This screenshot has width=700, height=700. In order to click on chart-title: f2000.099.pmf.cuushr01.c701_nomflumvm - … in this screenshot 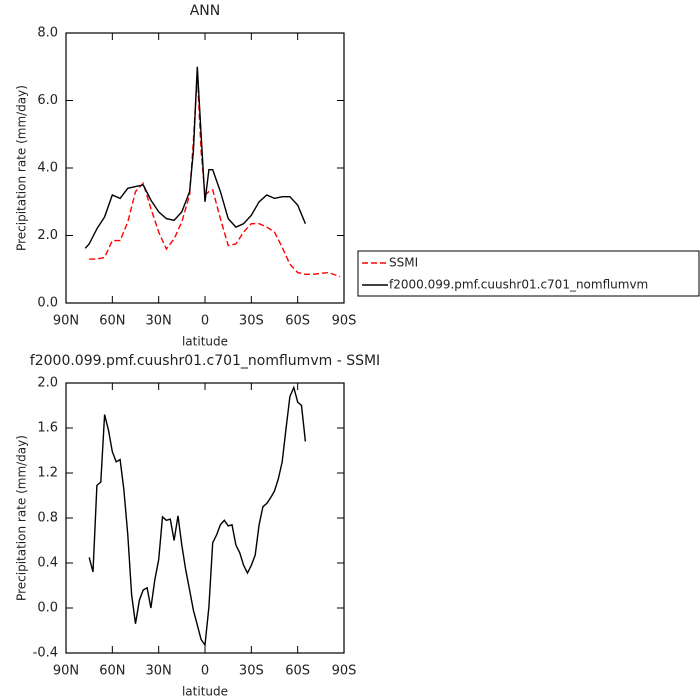, I will do `click(205, 361)`.